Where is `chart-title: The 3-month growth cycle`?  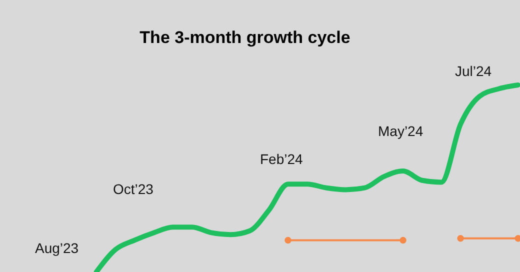
chart-title: The 3-month growth cycle is located at coordinates (245, 38).